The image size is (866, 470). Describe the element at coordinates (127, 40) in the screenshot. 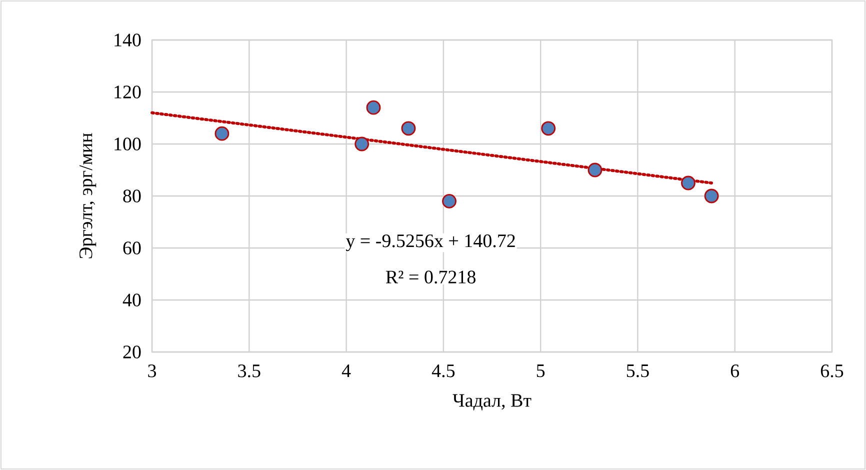

I see `y-tick-label: 140` at that location.